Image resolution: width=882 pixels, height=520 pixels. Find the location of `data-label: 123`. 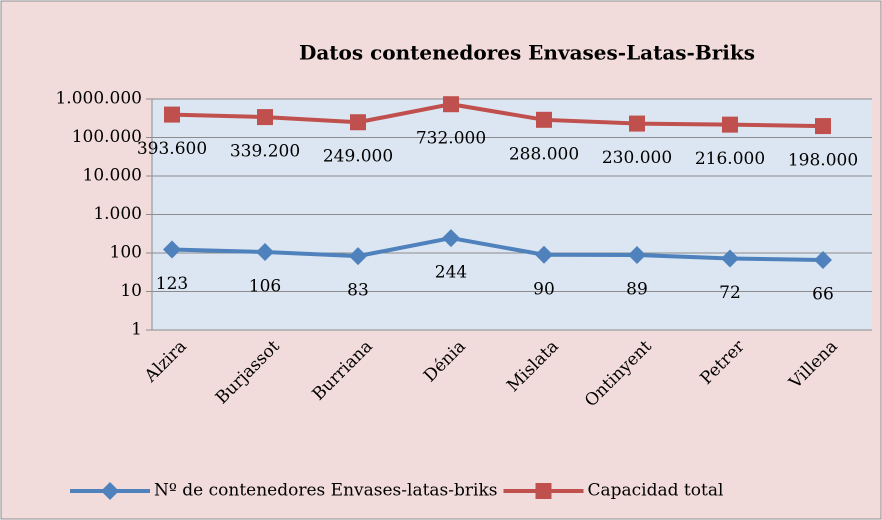

data-label: 123 is located at coordinates (172, 284).